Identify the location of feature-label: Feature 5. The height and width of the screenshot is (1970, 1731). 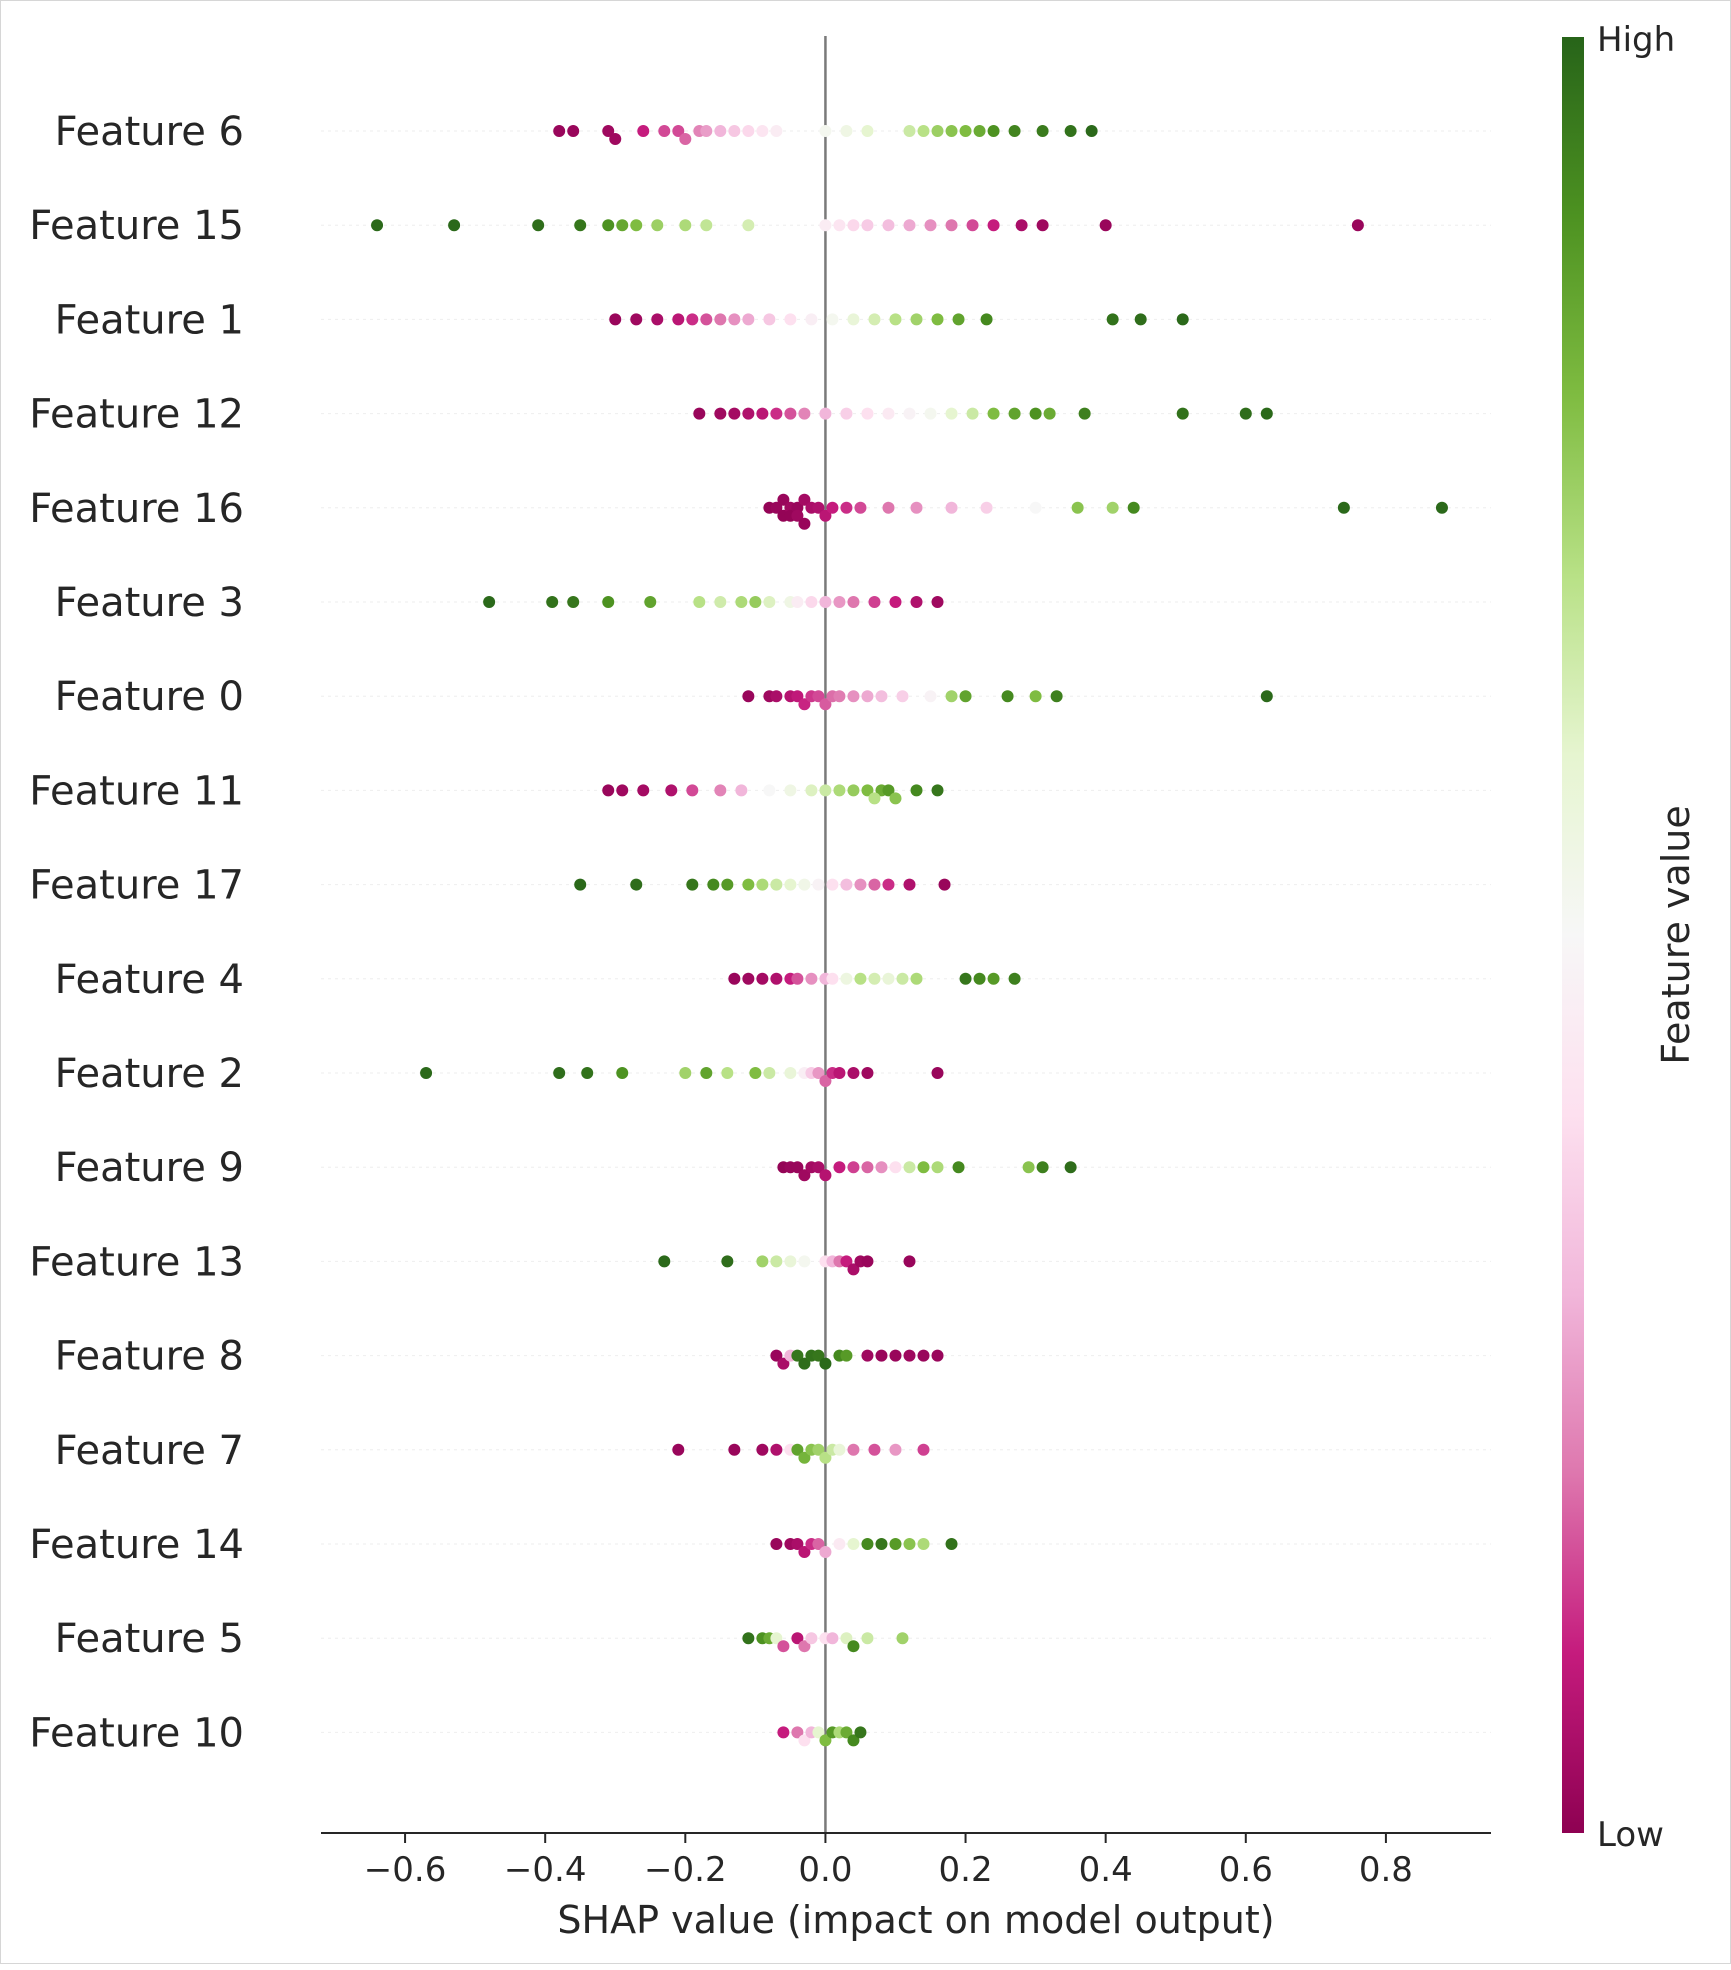
(149, 1639).